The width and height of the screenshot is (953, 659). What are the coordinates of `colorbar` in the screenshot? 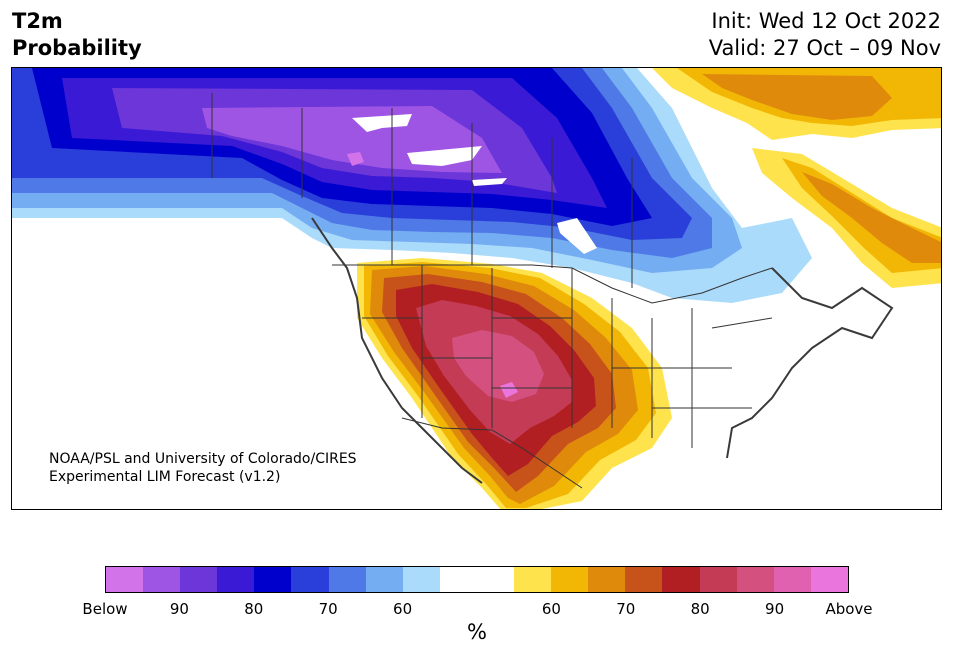 It's located at (477, 579).